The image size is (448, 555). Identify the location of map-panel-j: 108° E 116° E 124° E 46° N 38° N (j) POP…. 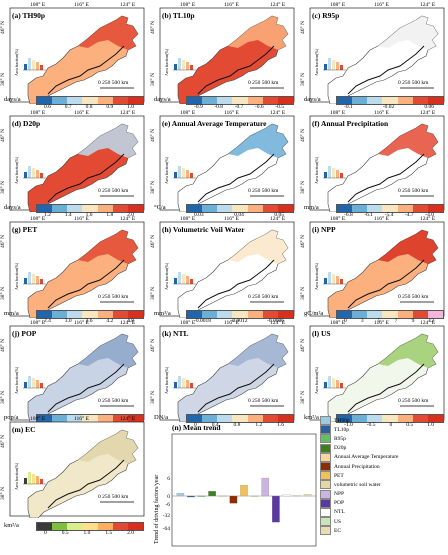
(73, 375).